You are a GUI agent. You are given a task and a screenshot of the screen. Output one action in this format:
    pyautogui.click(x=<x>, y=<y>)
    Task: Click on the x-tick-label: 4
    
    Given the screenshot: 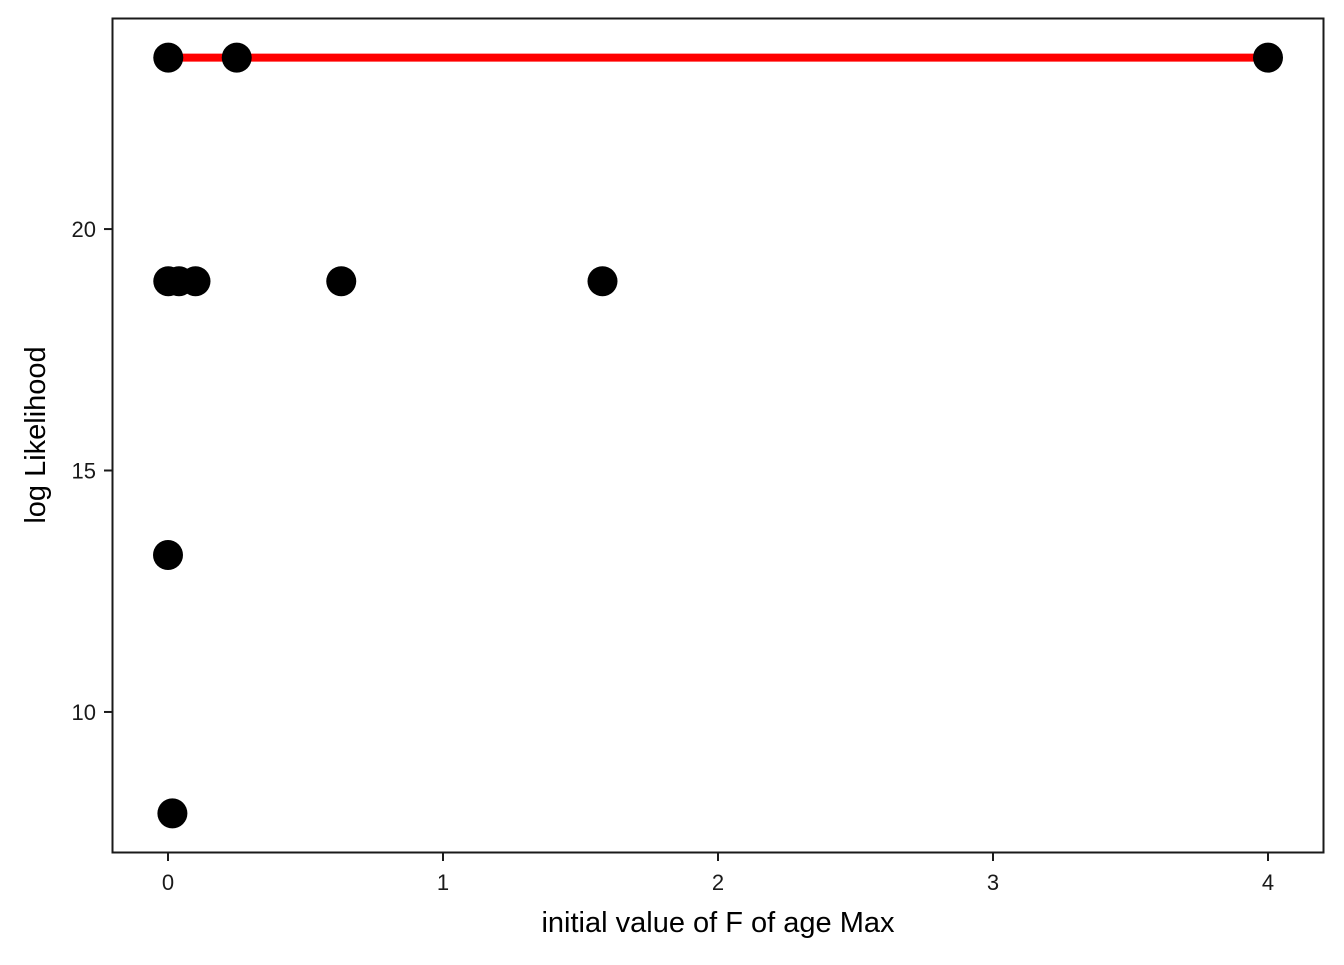 What is the action you would take?
    pyautogui.click(x=1268, y=882)
    